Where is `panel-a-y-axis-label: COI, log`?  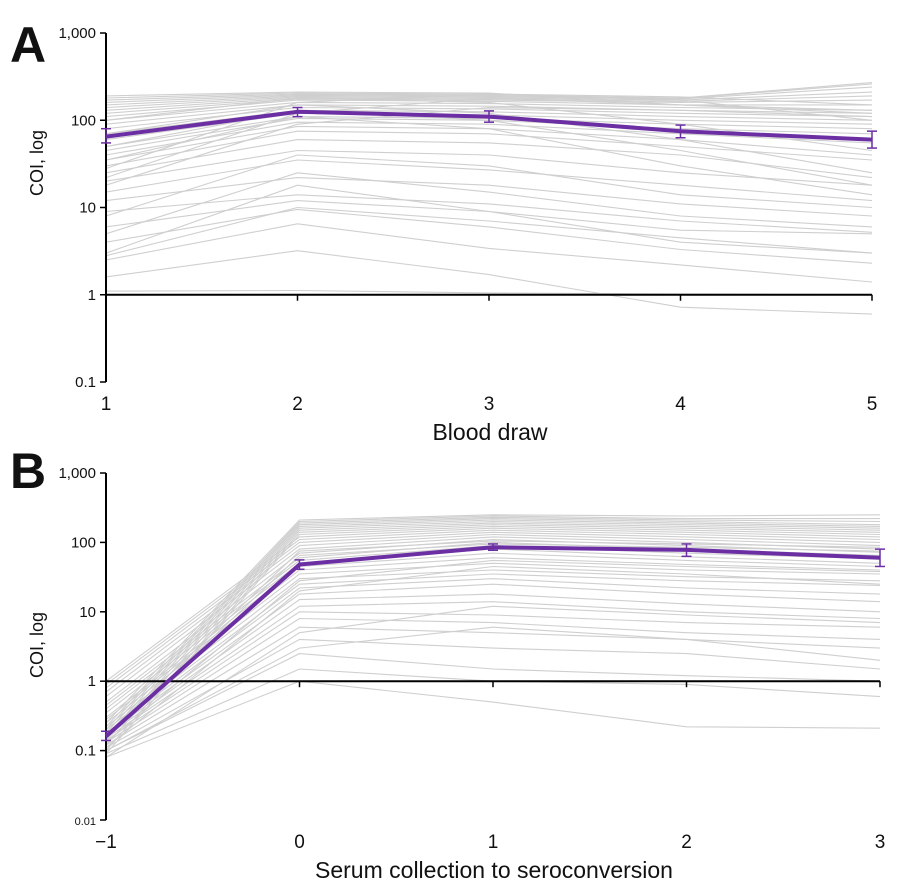
panel-a-y-axis-label: COI, log is located at coordinates (37, 163).